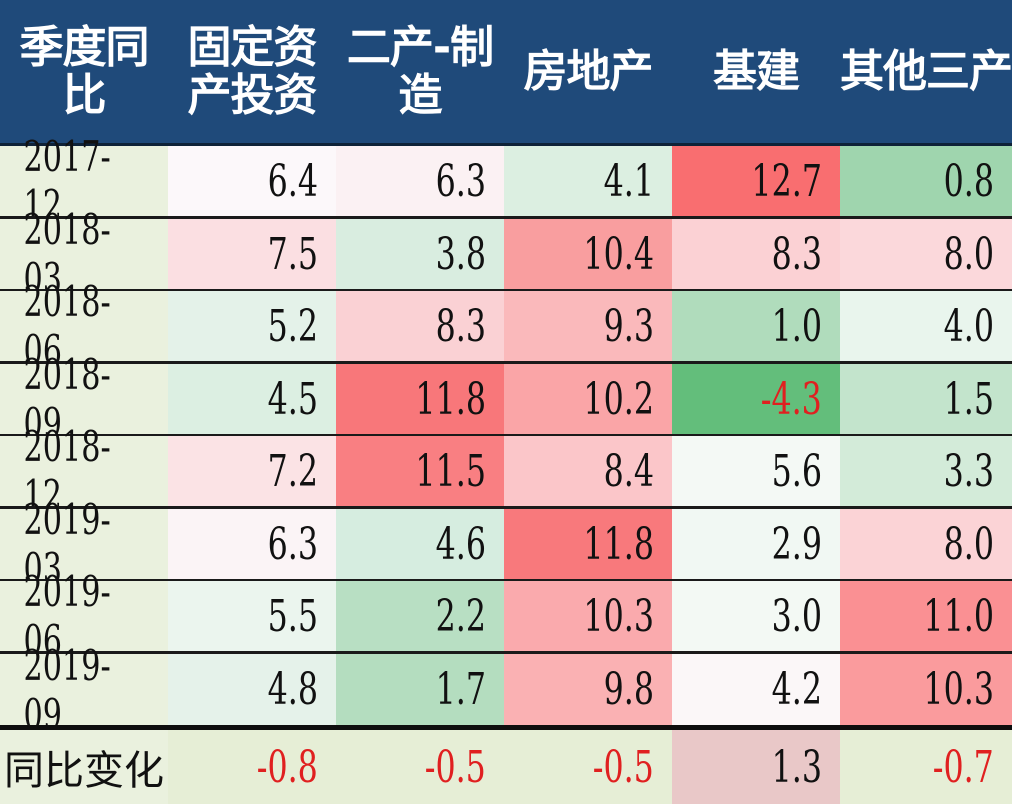  What do you see at coordinates (287, 767) in the screenshot?
I see `summary-value-text: -0.8` at bounding box center [287, 767].